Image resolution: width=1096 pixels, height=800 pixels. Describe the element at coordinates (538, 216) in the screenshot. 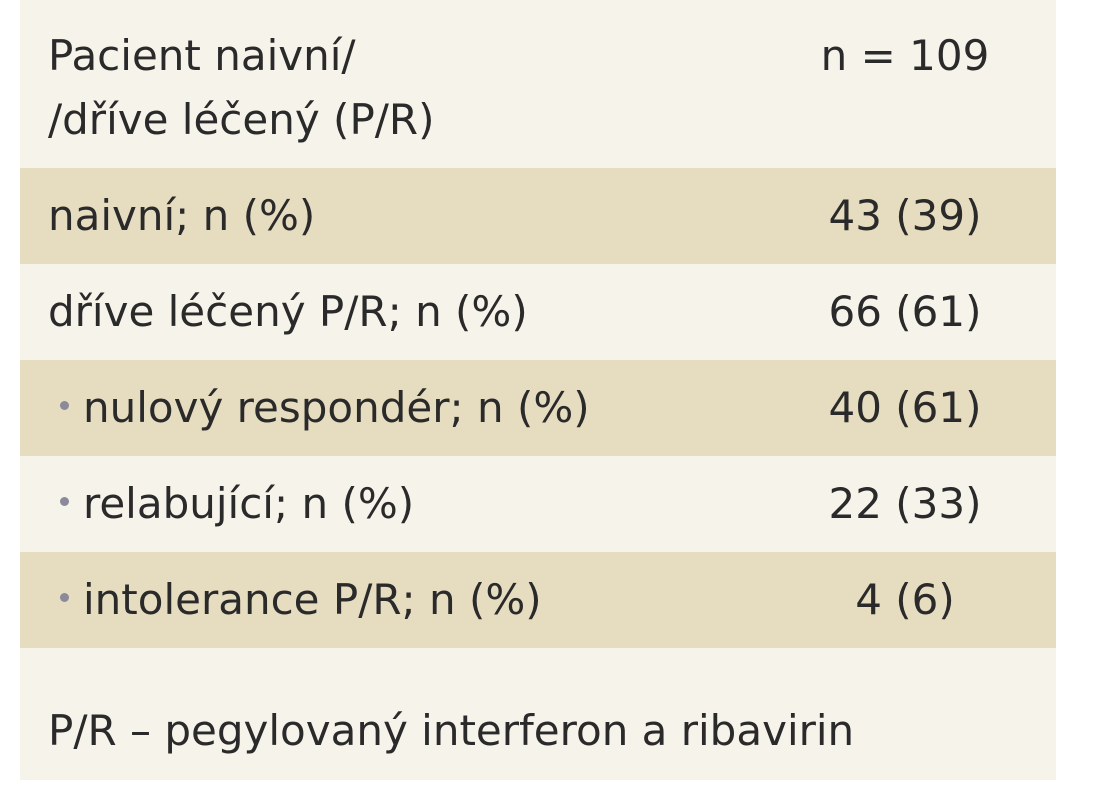

I see `table-row: naivní; n (%) 43 (39)` at that location.